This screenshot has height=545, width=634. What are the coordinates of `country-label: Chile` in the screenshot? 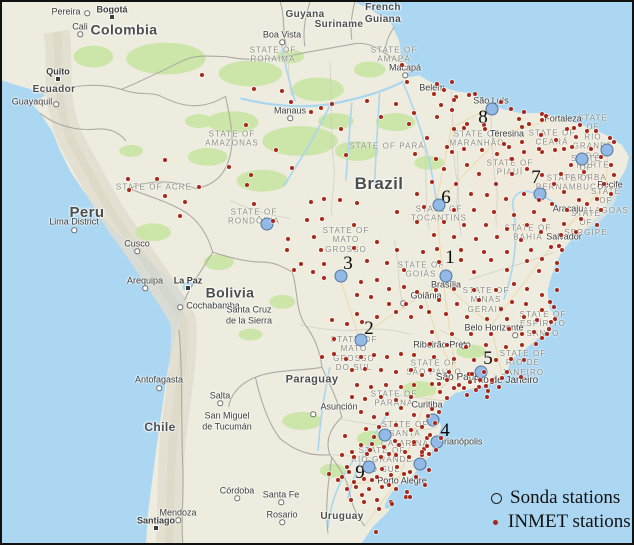 It's located at (160, 426).